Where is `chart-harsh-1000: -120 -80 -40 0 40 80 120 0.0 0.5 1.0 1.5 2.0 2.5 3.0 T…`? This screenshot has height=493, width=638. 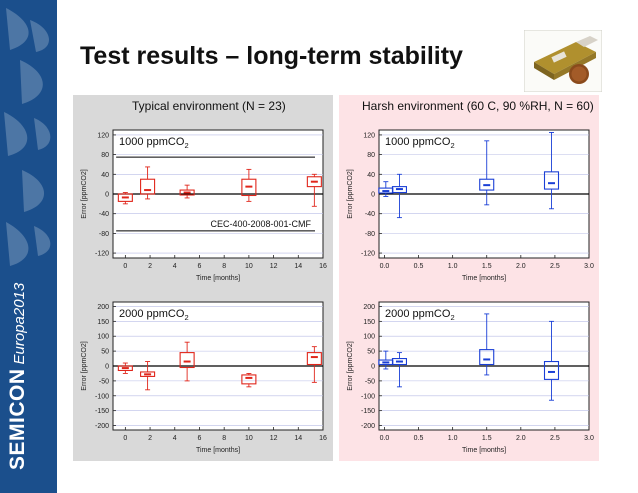 chart-harsh-1000: -120 -80 -40 0 40 80 120 0.0 0.5 1.0 1.5 2.0 2.5 3.0 T… is located at coordinates (470, 205).